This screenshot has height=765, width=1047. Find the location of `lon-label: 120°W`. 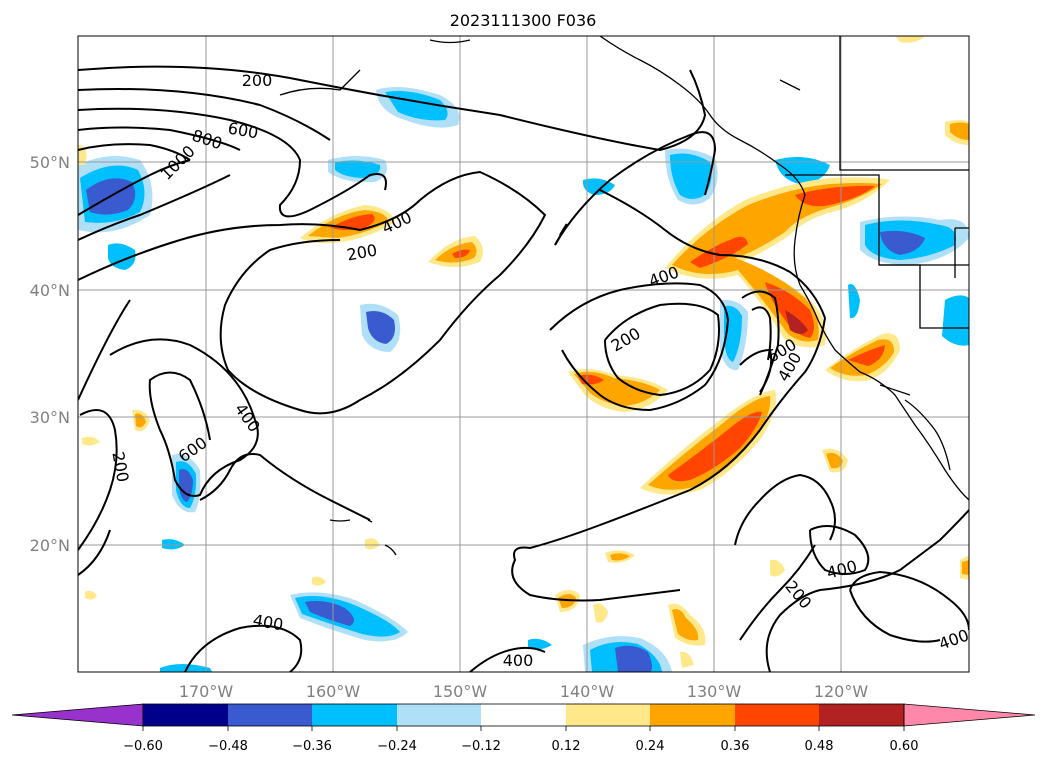

lon-label: 120°W is located at coordinates (841, 691).